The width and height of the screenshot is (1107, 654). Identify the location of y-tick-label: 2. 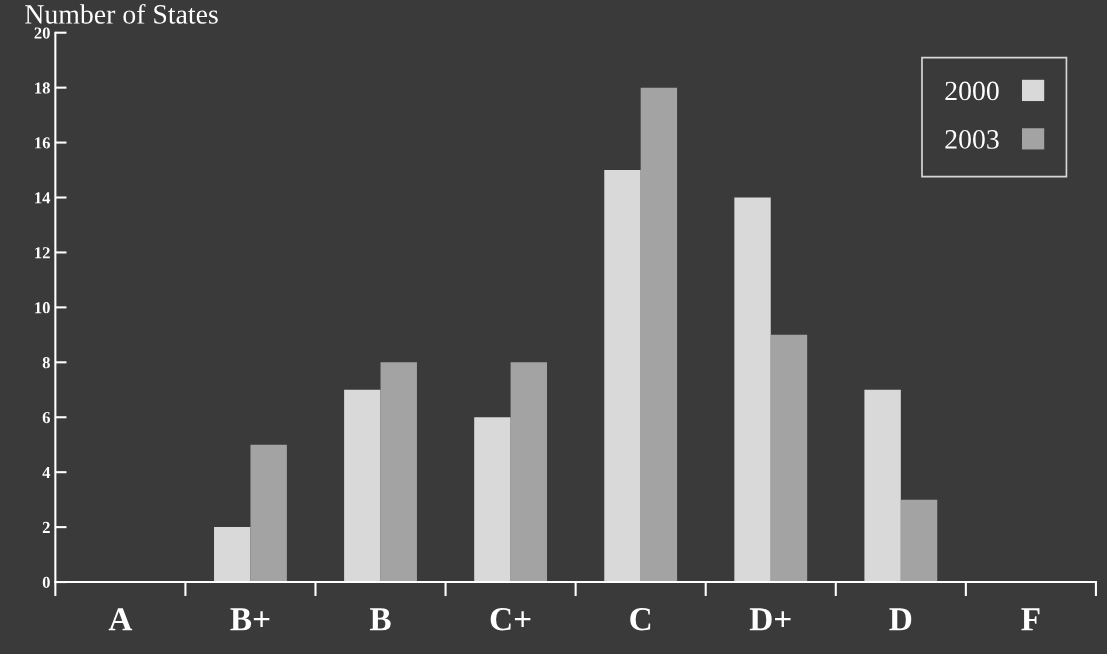
(46, 527).